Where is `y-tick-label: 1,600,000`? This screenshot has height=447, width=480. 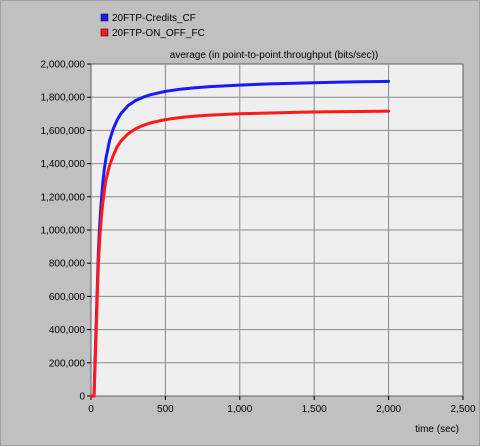 y-tick-label: 1,600,000 is located at coordinates (63, 131).